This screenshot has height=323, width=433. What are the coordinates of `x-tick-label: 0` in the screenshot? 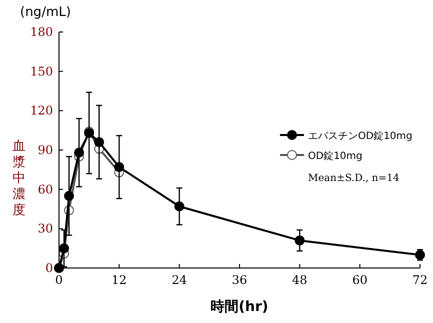 It's located at (59, 280).